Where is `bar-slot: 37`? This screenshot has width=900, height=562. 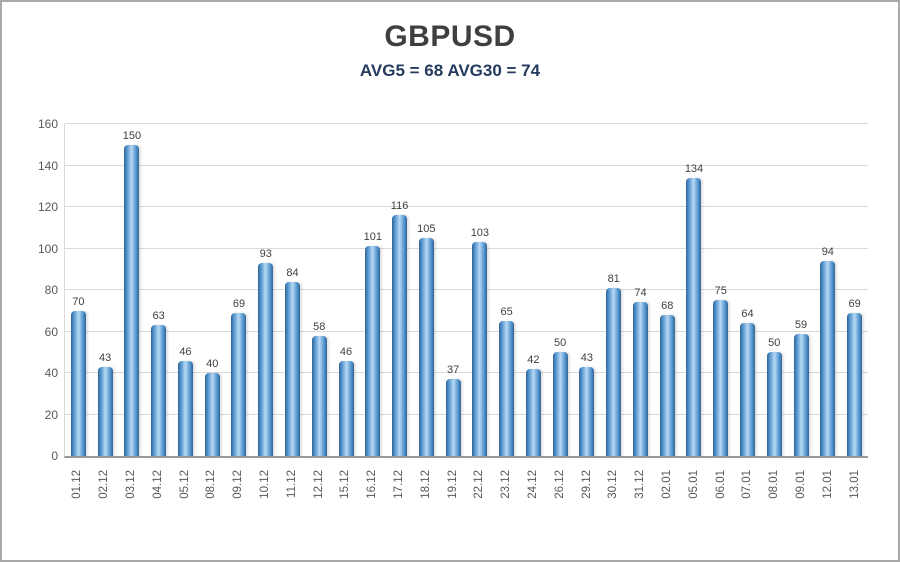
bar-slot: 37 is located at coordinates (453, 290).